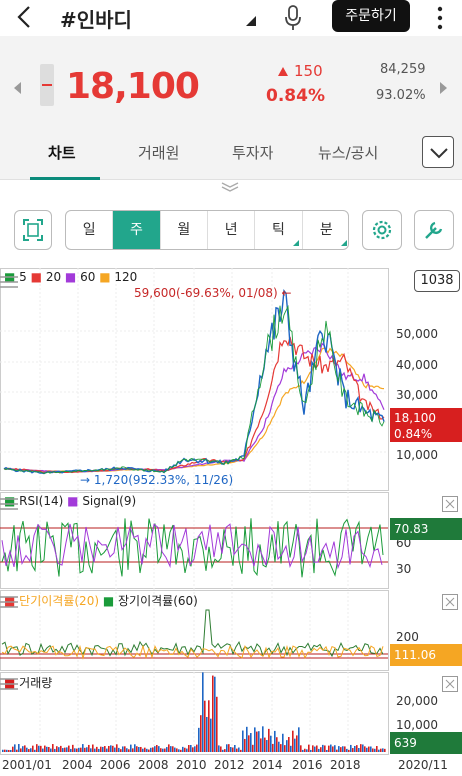 Image resolution: width=462 pixels, height=776 pixels. I want to click on low-annotation-text: 1,720(952.33%, 11/26), so click(163, 480).